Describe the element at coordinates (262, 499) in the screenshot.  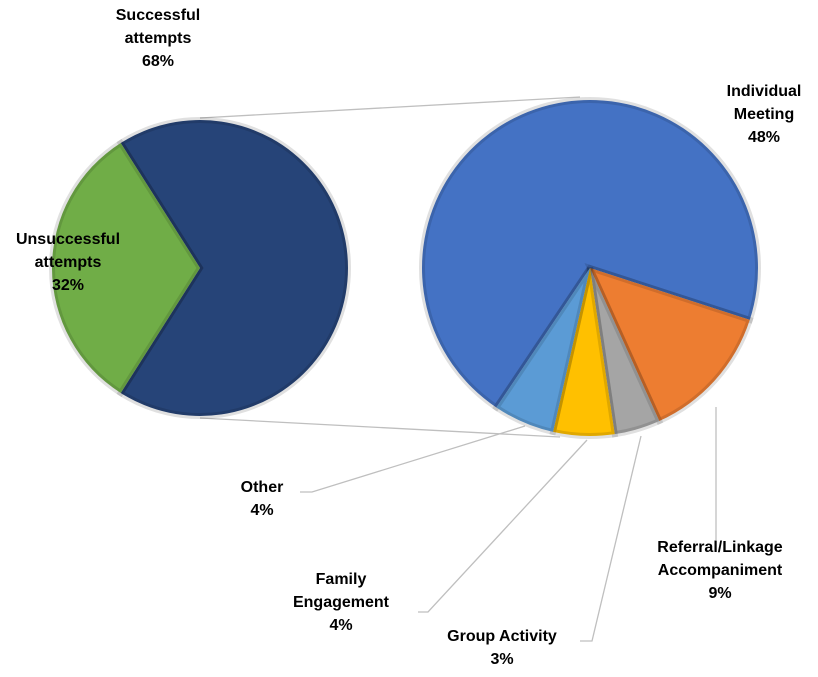
I see `label: Other 4%` at that location.